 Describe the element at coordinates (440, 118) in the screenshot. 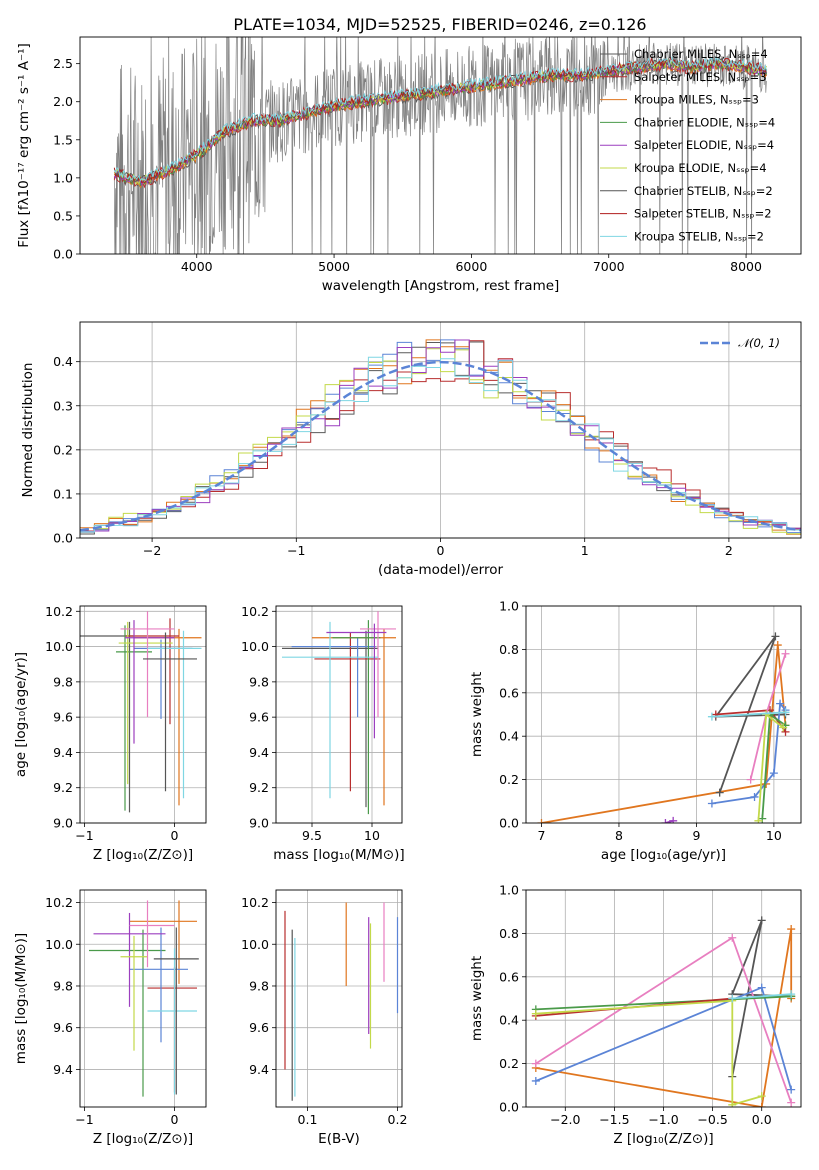

I see `model-line` at that location.